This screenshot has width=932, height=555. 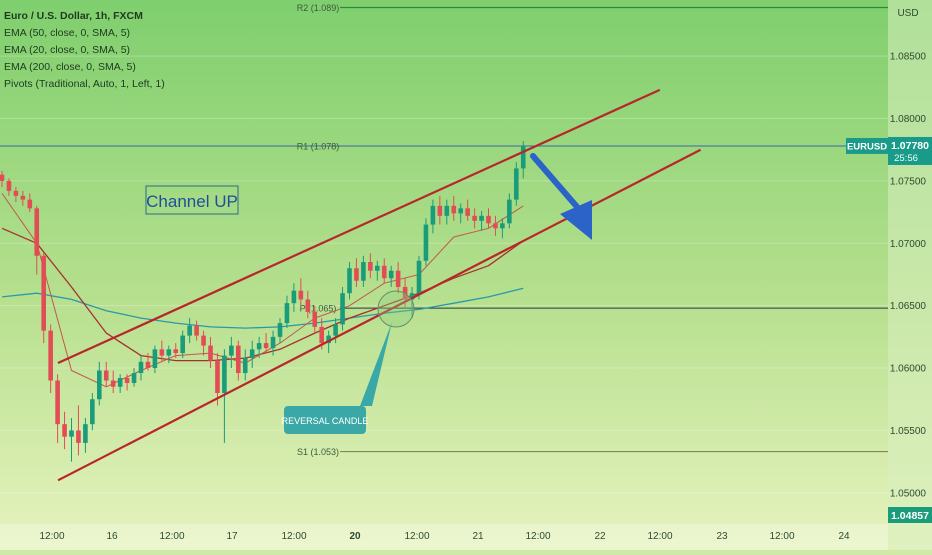 I want to click on price-tick-label: 1.05500, so click(x=908, y=431).